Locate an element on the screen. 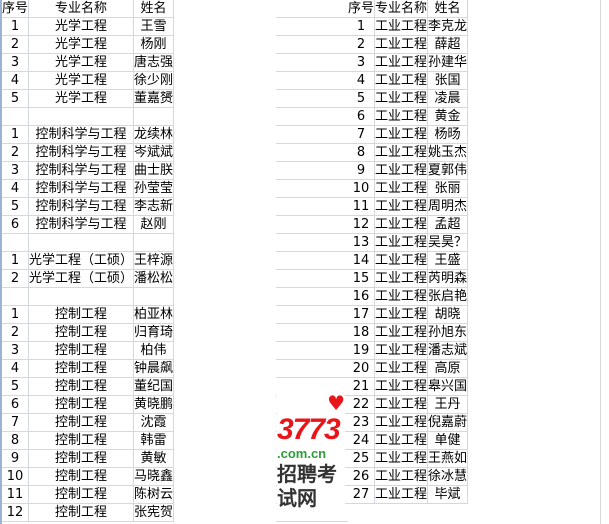  cell-name: 唐志强 is located at coordinates (154, 62).